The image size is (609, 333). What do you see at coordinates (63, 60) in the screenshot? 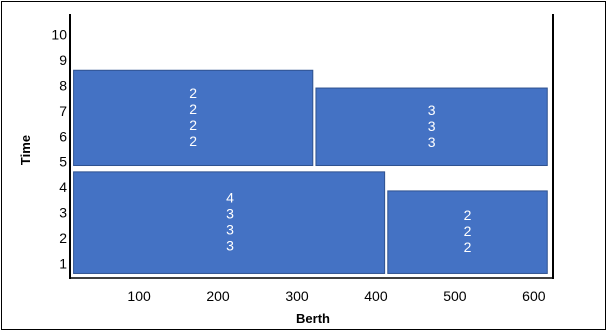
I see `y-tick-label: 9` at bounding box center [63, 60].